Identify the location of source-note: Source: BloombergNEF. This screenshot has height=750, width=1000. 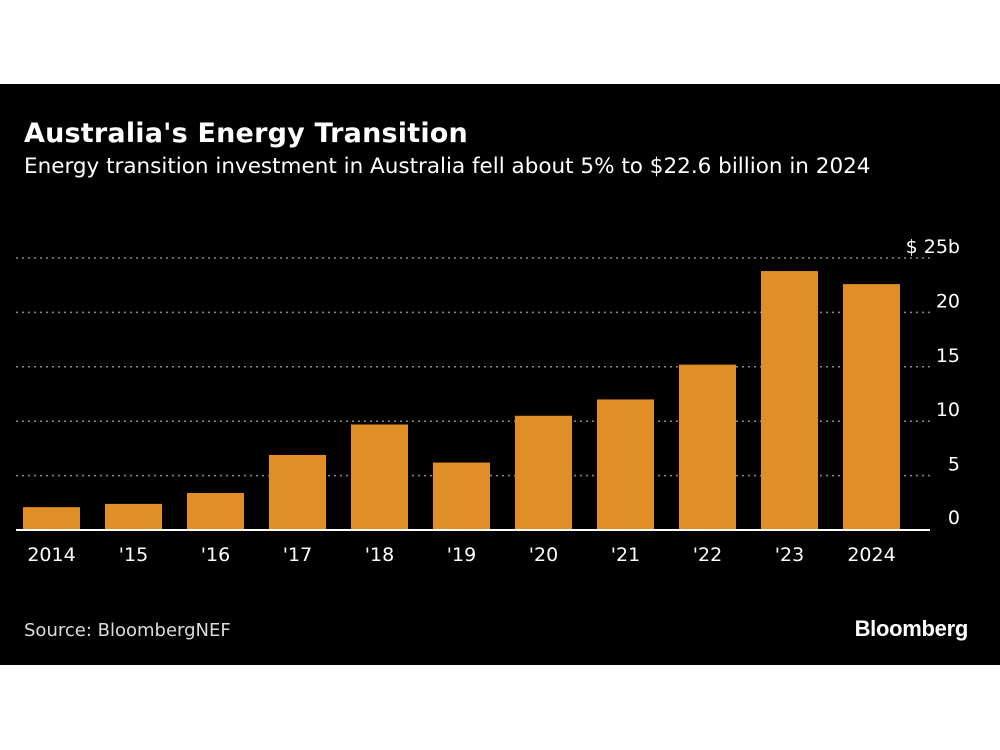
(127, 630).